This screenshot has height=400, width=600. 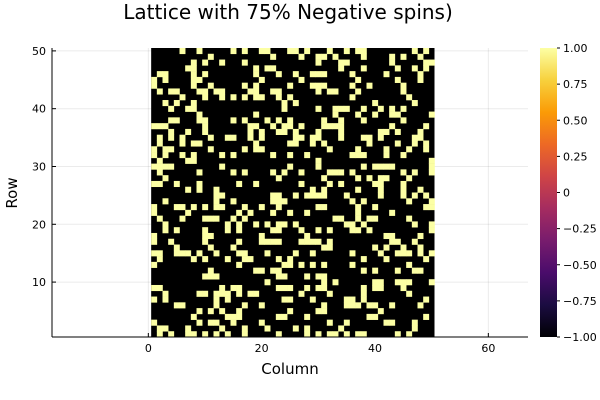 I want to click on y-tick-label: 50, so click(x=39, y=51).